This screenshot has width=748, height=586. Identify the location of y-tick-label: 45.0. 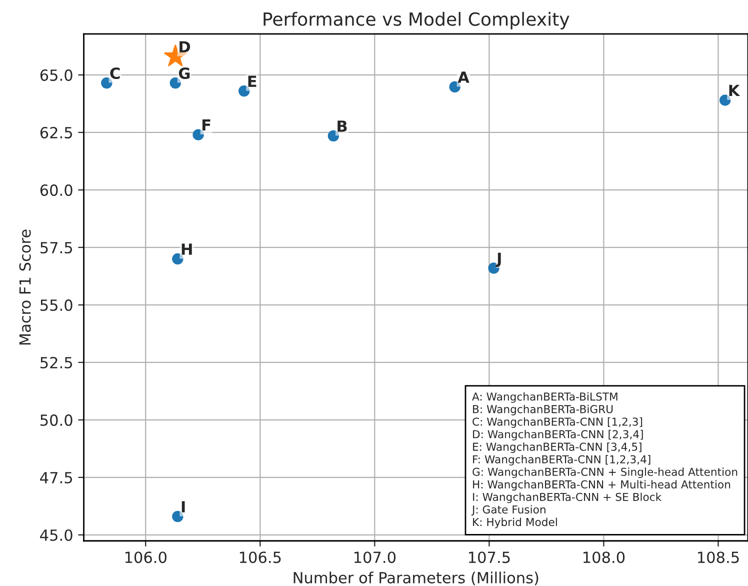
(56, 535).